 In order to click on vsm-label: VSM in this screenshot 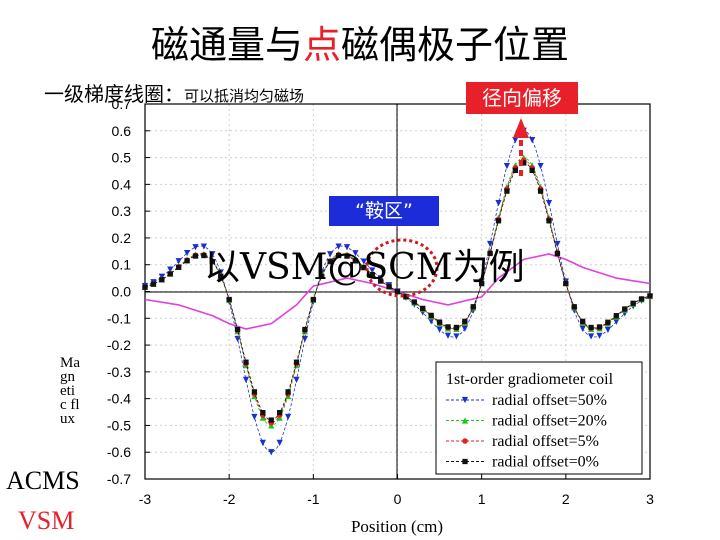, I will do `click(46, 520)`.